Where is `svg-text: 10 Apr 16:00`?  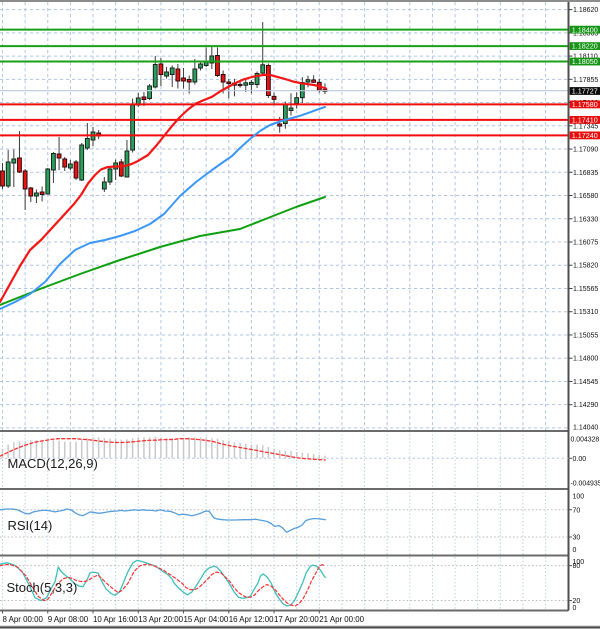
svg-text: 10 Apr 16:00 is located at coordinates (115, 619).